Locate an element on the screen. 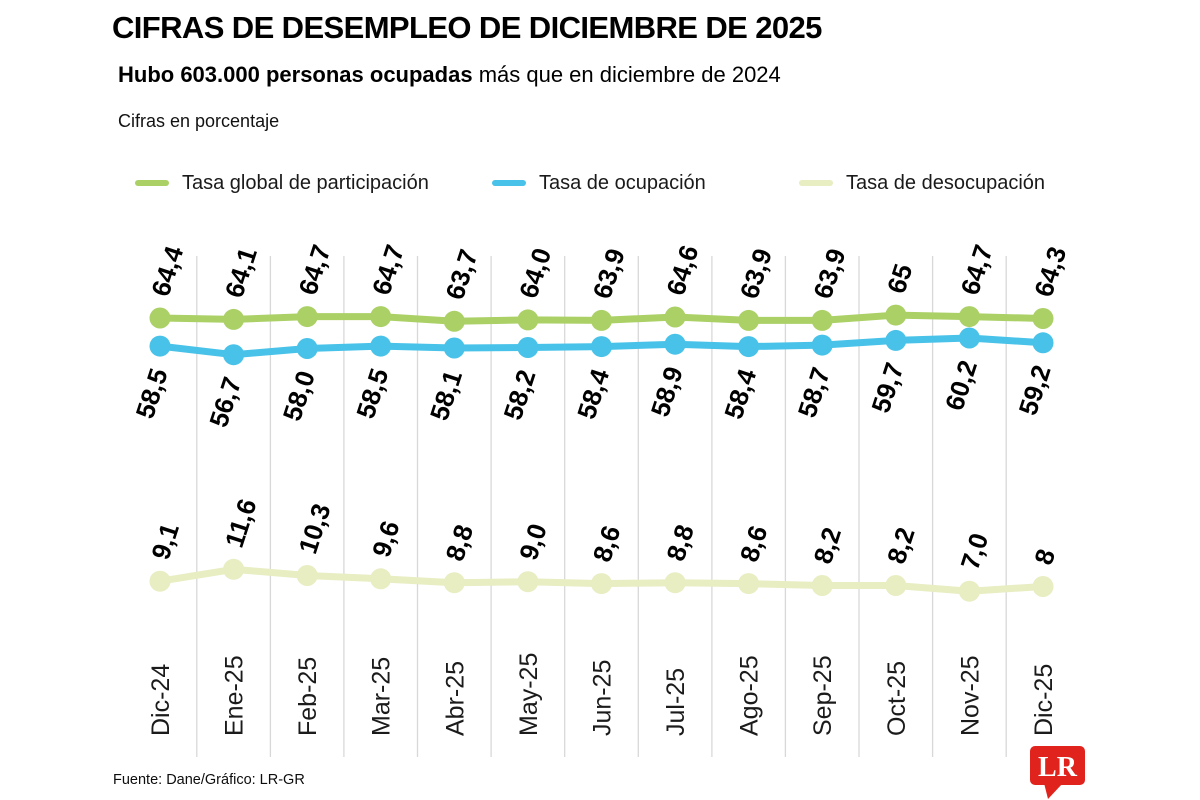 The width and height of the screenshot is (1200, 800). value-label-1: 58,5 is located at coordinates (152, 393).